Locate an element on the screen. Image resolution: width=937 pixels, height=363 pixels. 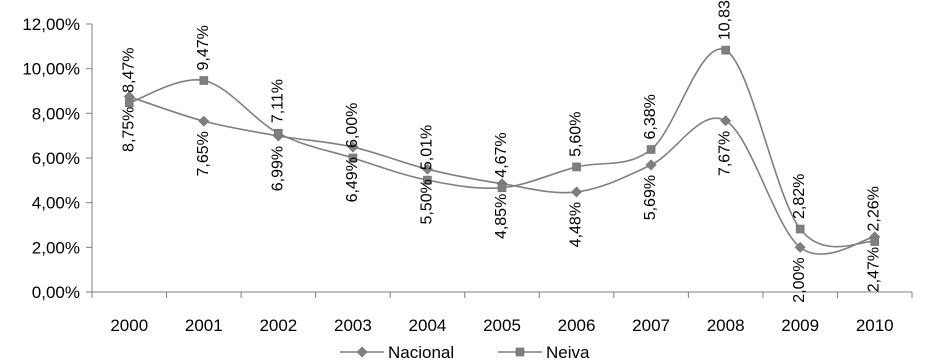
y-tick-label: 0,00% is located at coordinates (56, 292).